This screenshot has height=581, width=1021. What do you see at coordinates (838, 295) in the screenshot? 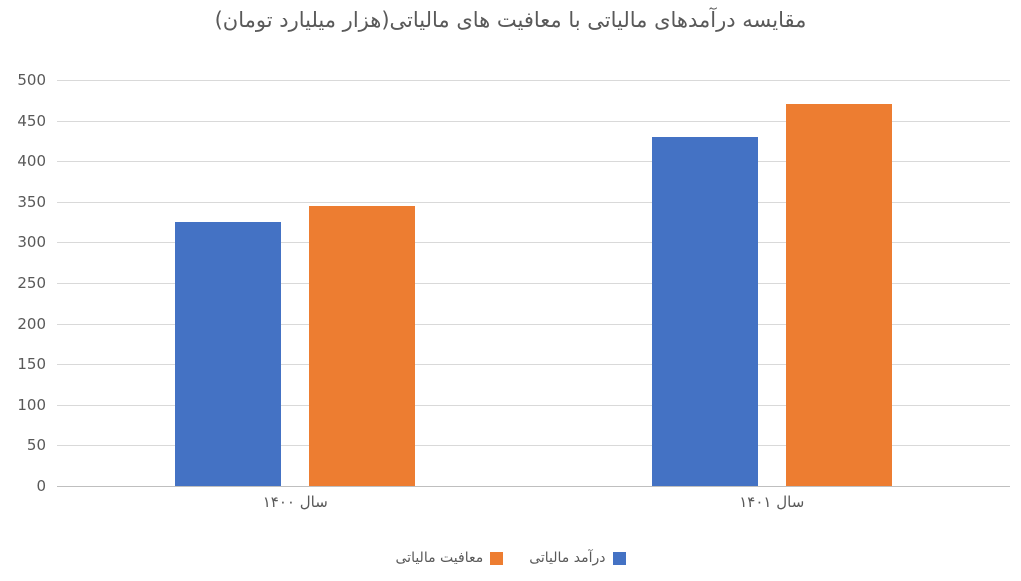
I see `bar-series1-category1` at bounding box center [838, 295].